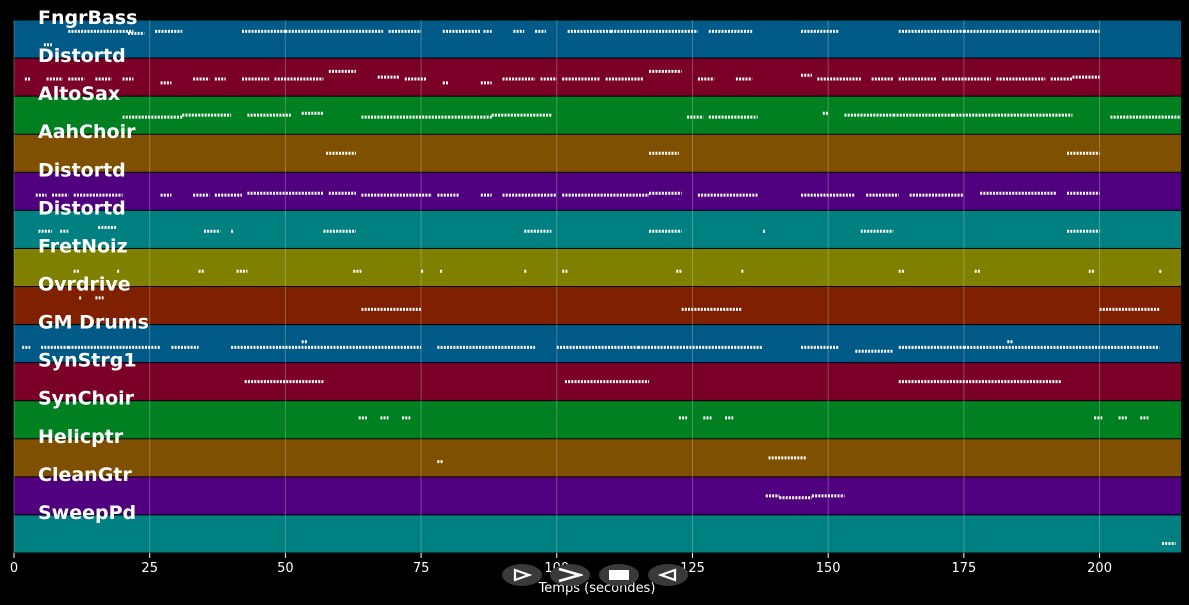 The image size is (1189, 605). Describe the element at coordinates (1099, 568) in the screenshot. I see `x-tick-label: 200` at that location.